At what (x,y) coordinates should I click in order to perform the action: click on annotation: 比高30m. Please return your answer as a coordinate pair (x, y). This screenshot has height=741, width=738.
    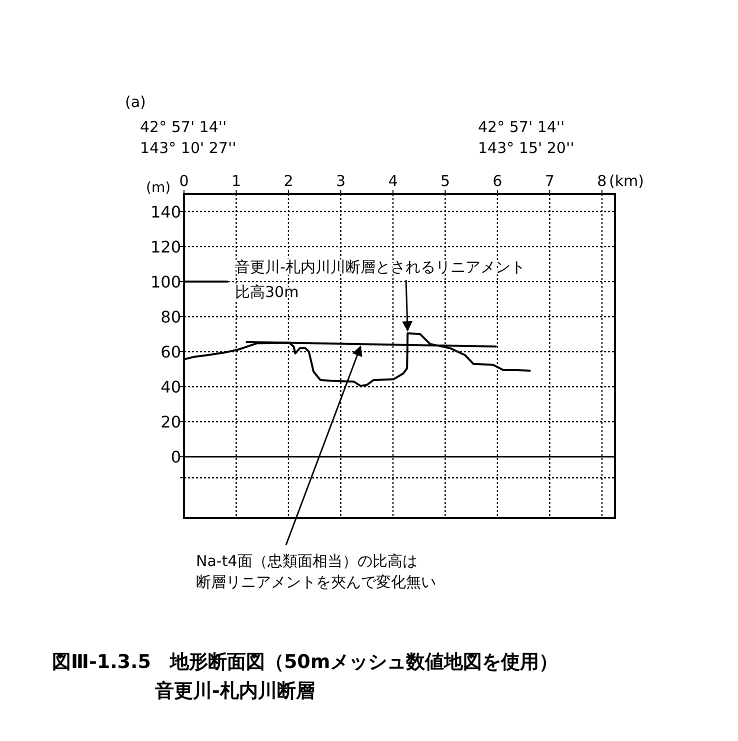
    Looking at the image, I should click on (267, 292).